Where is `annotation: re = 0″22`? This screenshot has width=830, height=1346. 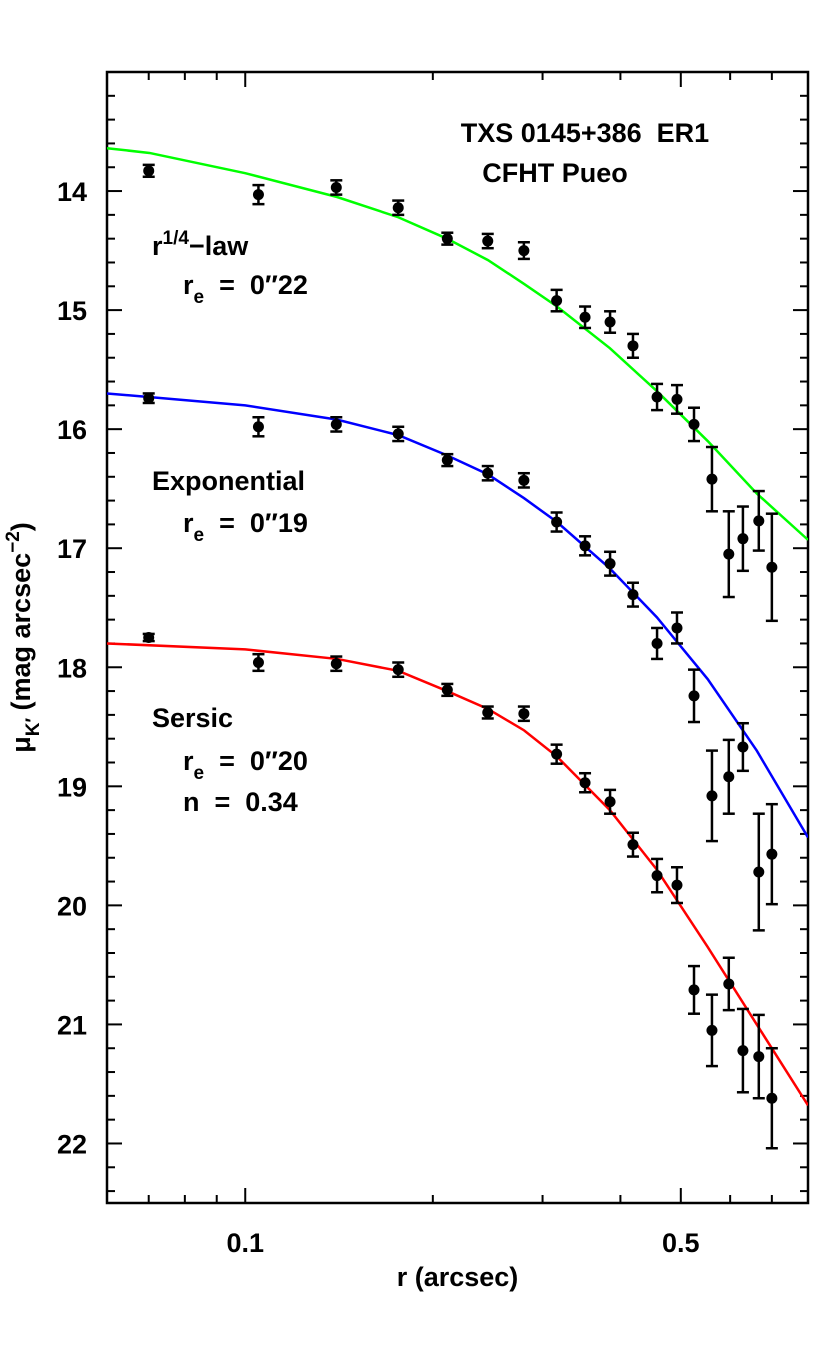 annotation: re = 0″22 is located at coordinates (245, 289).